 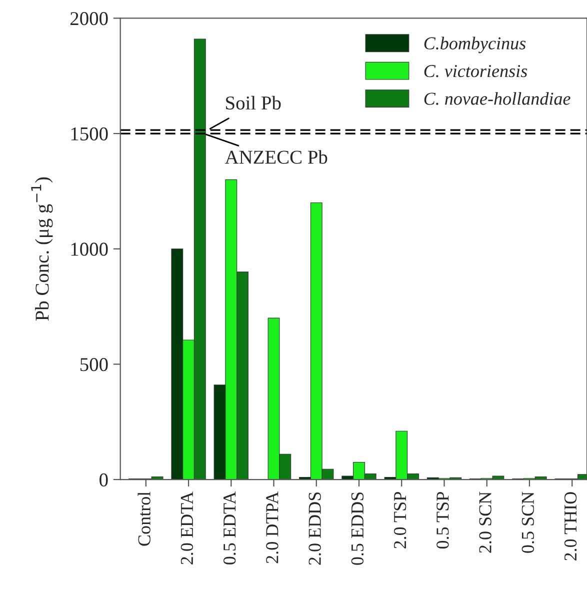 What do you see at coordinates (476, 71) in the screenshot?
I see `legend-label: C. victoriensis` at bounding box center [476, 71].